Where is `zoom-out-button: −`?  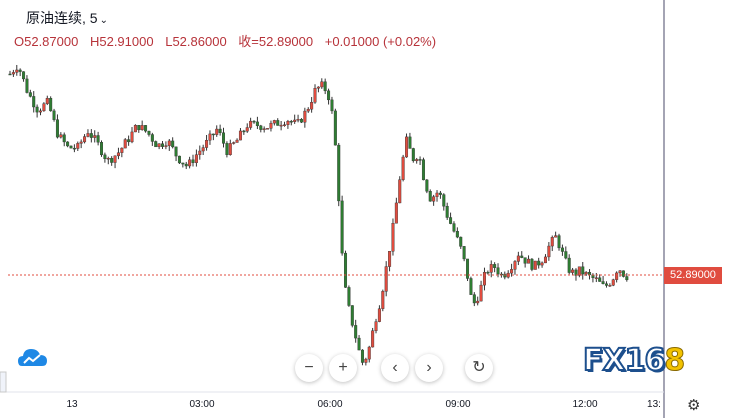
zoom-out-button: − is located at coordinates (309, 368).